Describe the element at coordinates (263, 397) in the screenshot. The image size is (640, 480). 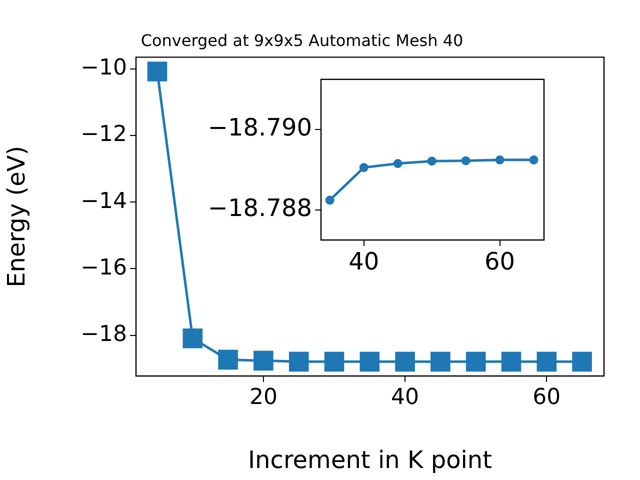
I see `x-tick-label: 20` at that location.